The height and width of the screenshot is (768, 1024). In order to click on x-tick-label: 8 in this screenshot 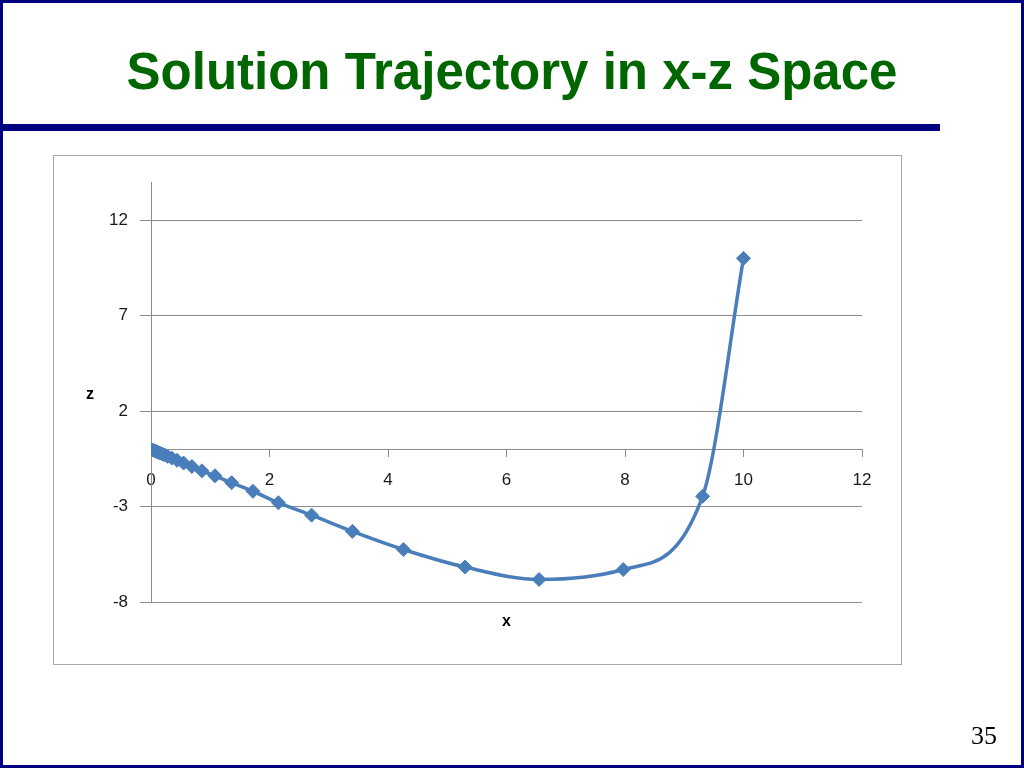, I will do `click(625, 480)`.